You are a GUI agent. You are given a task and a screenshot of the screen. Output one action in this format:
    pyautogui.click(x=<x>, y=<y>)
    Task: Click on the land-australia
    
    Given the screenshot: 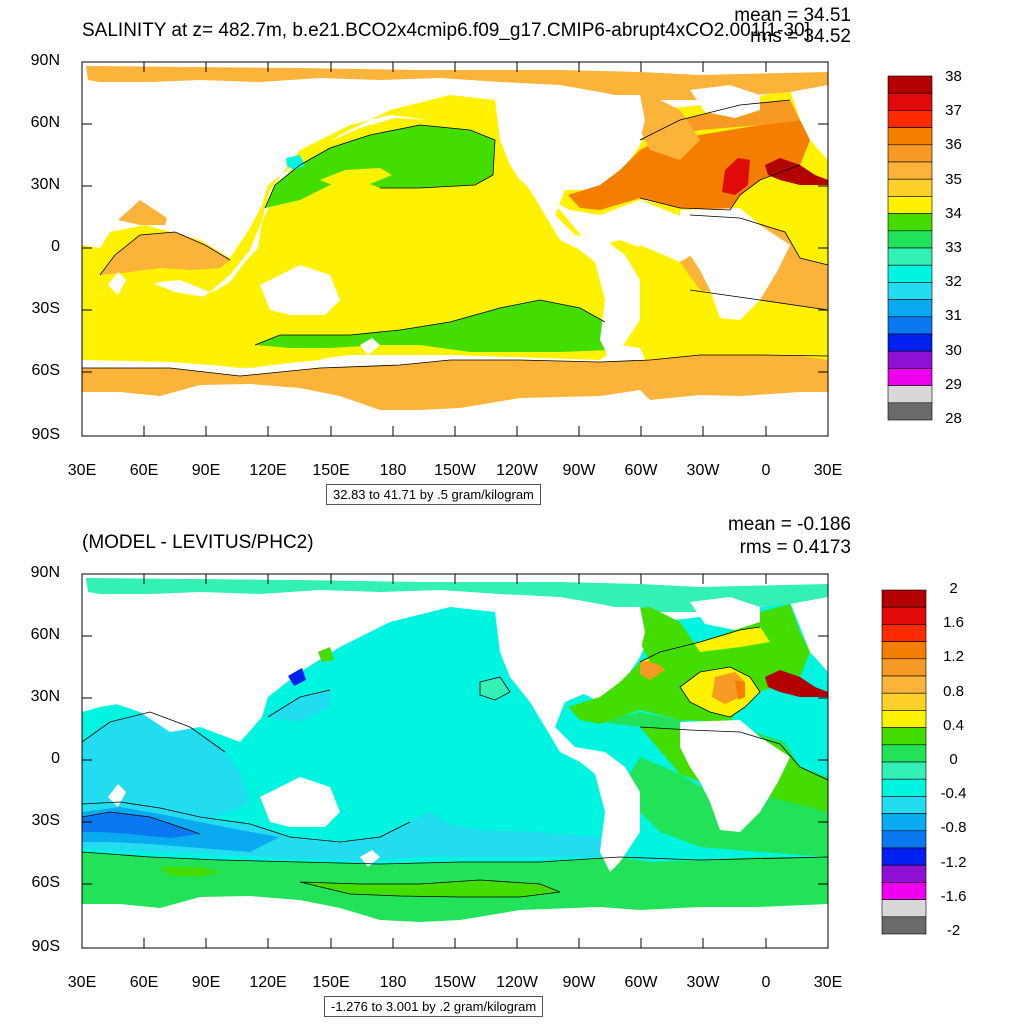 What is the action you would take?
    pyautogui.click(x=300, y=802)
    